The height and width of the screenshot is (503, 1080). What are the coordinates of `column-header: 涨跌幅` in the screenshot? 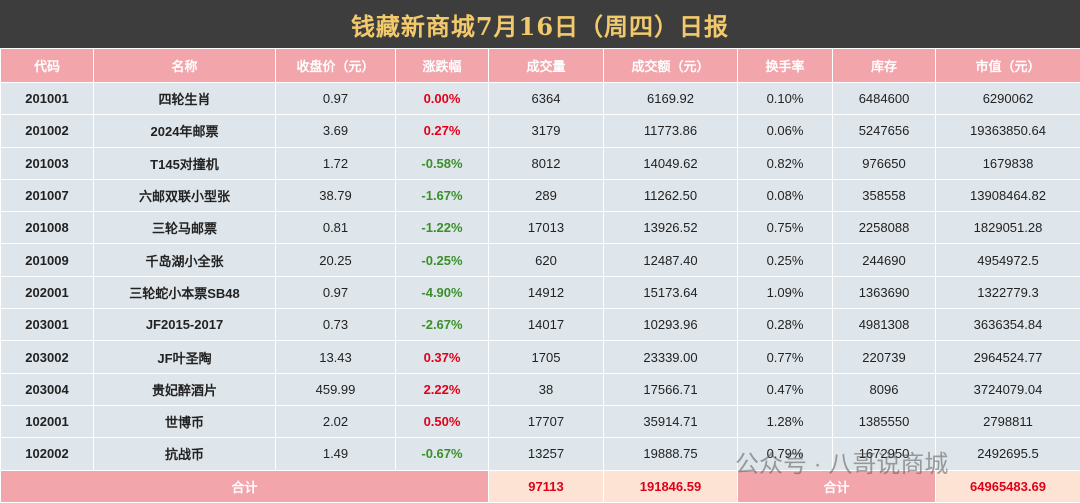 It's located at (442, 66).